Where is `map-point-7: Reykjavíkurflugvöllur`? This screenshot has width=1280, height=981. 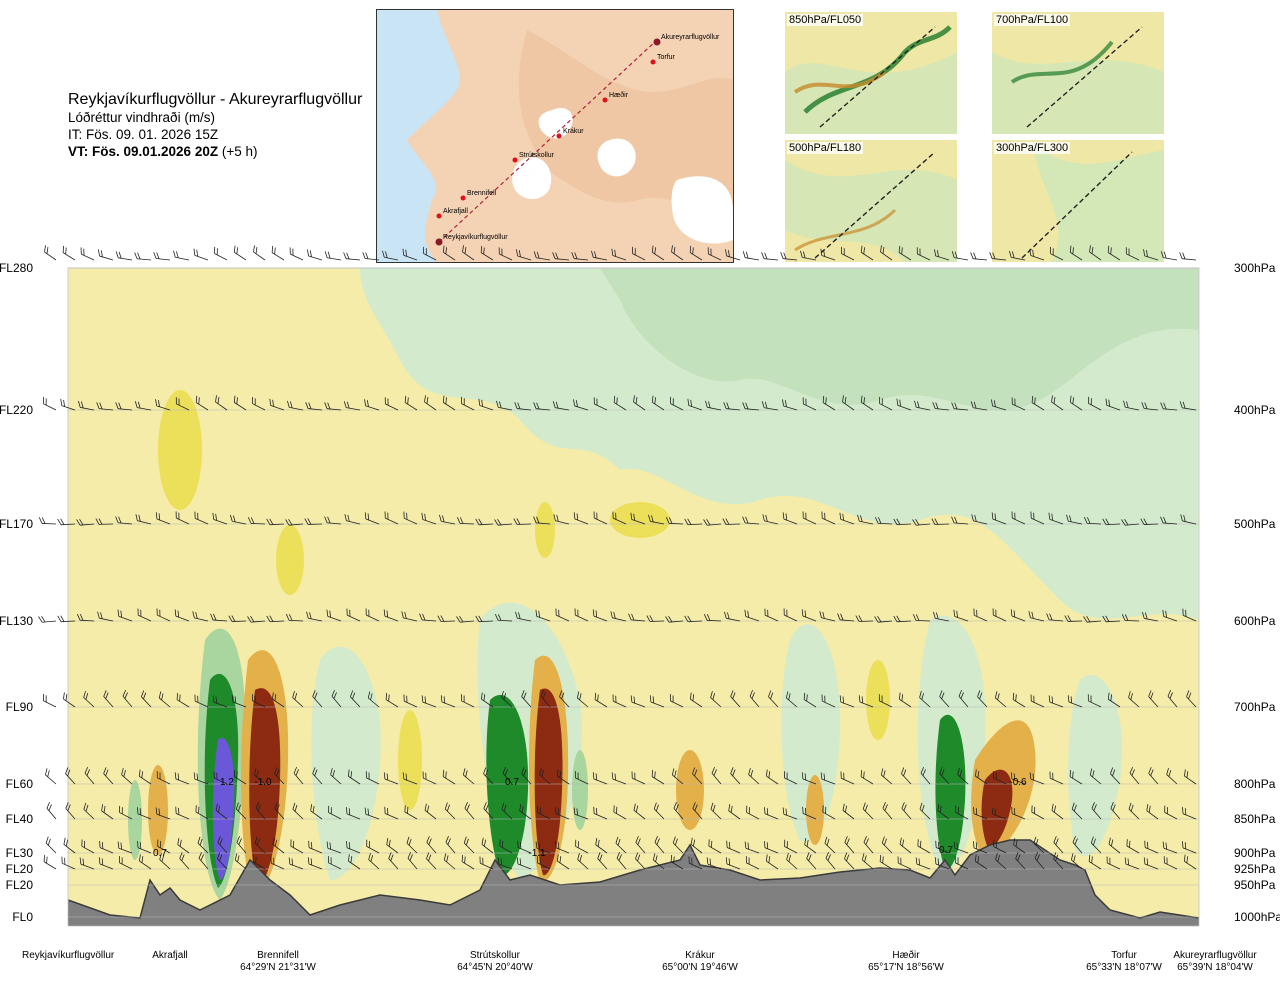
map-point-7: Reykjavíkurflugvöllur is located at coordinates (471, 240).